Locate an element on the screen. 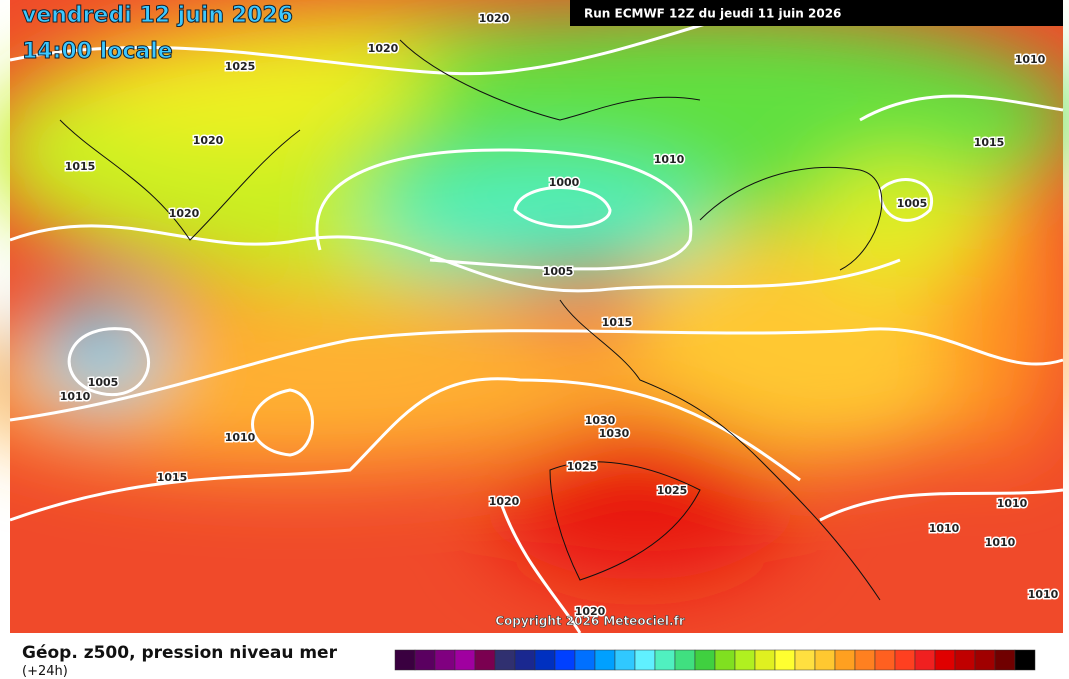 This screenshot has height=679, width=1069. time-label: 14:00 locale is located at coordinates (97, 51).